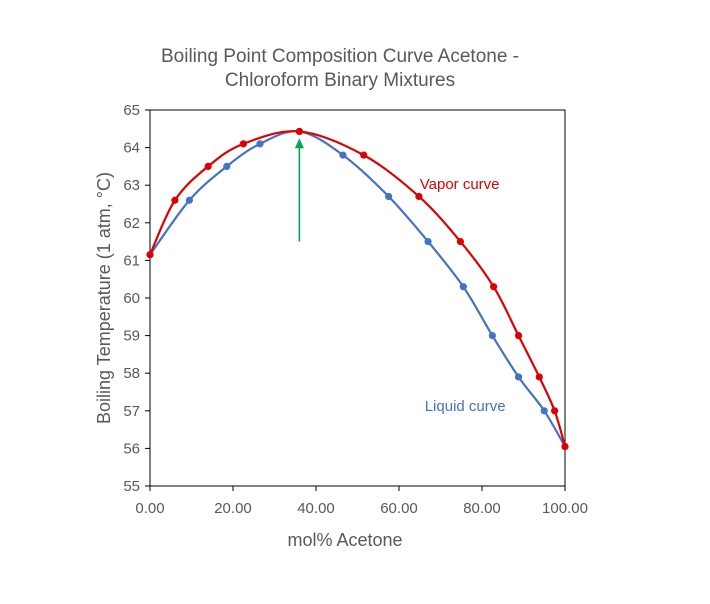  What do you see at coordinates (131, 298) in the screenshot?
I see `y-tick-label: 60` at bounding box center [131, 298].